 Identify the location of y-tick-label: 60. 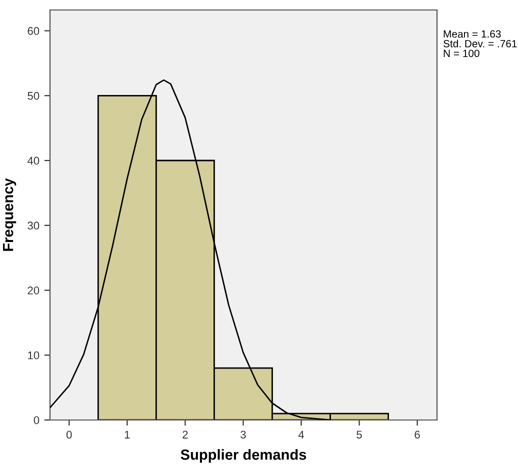
(34, 31).